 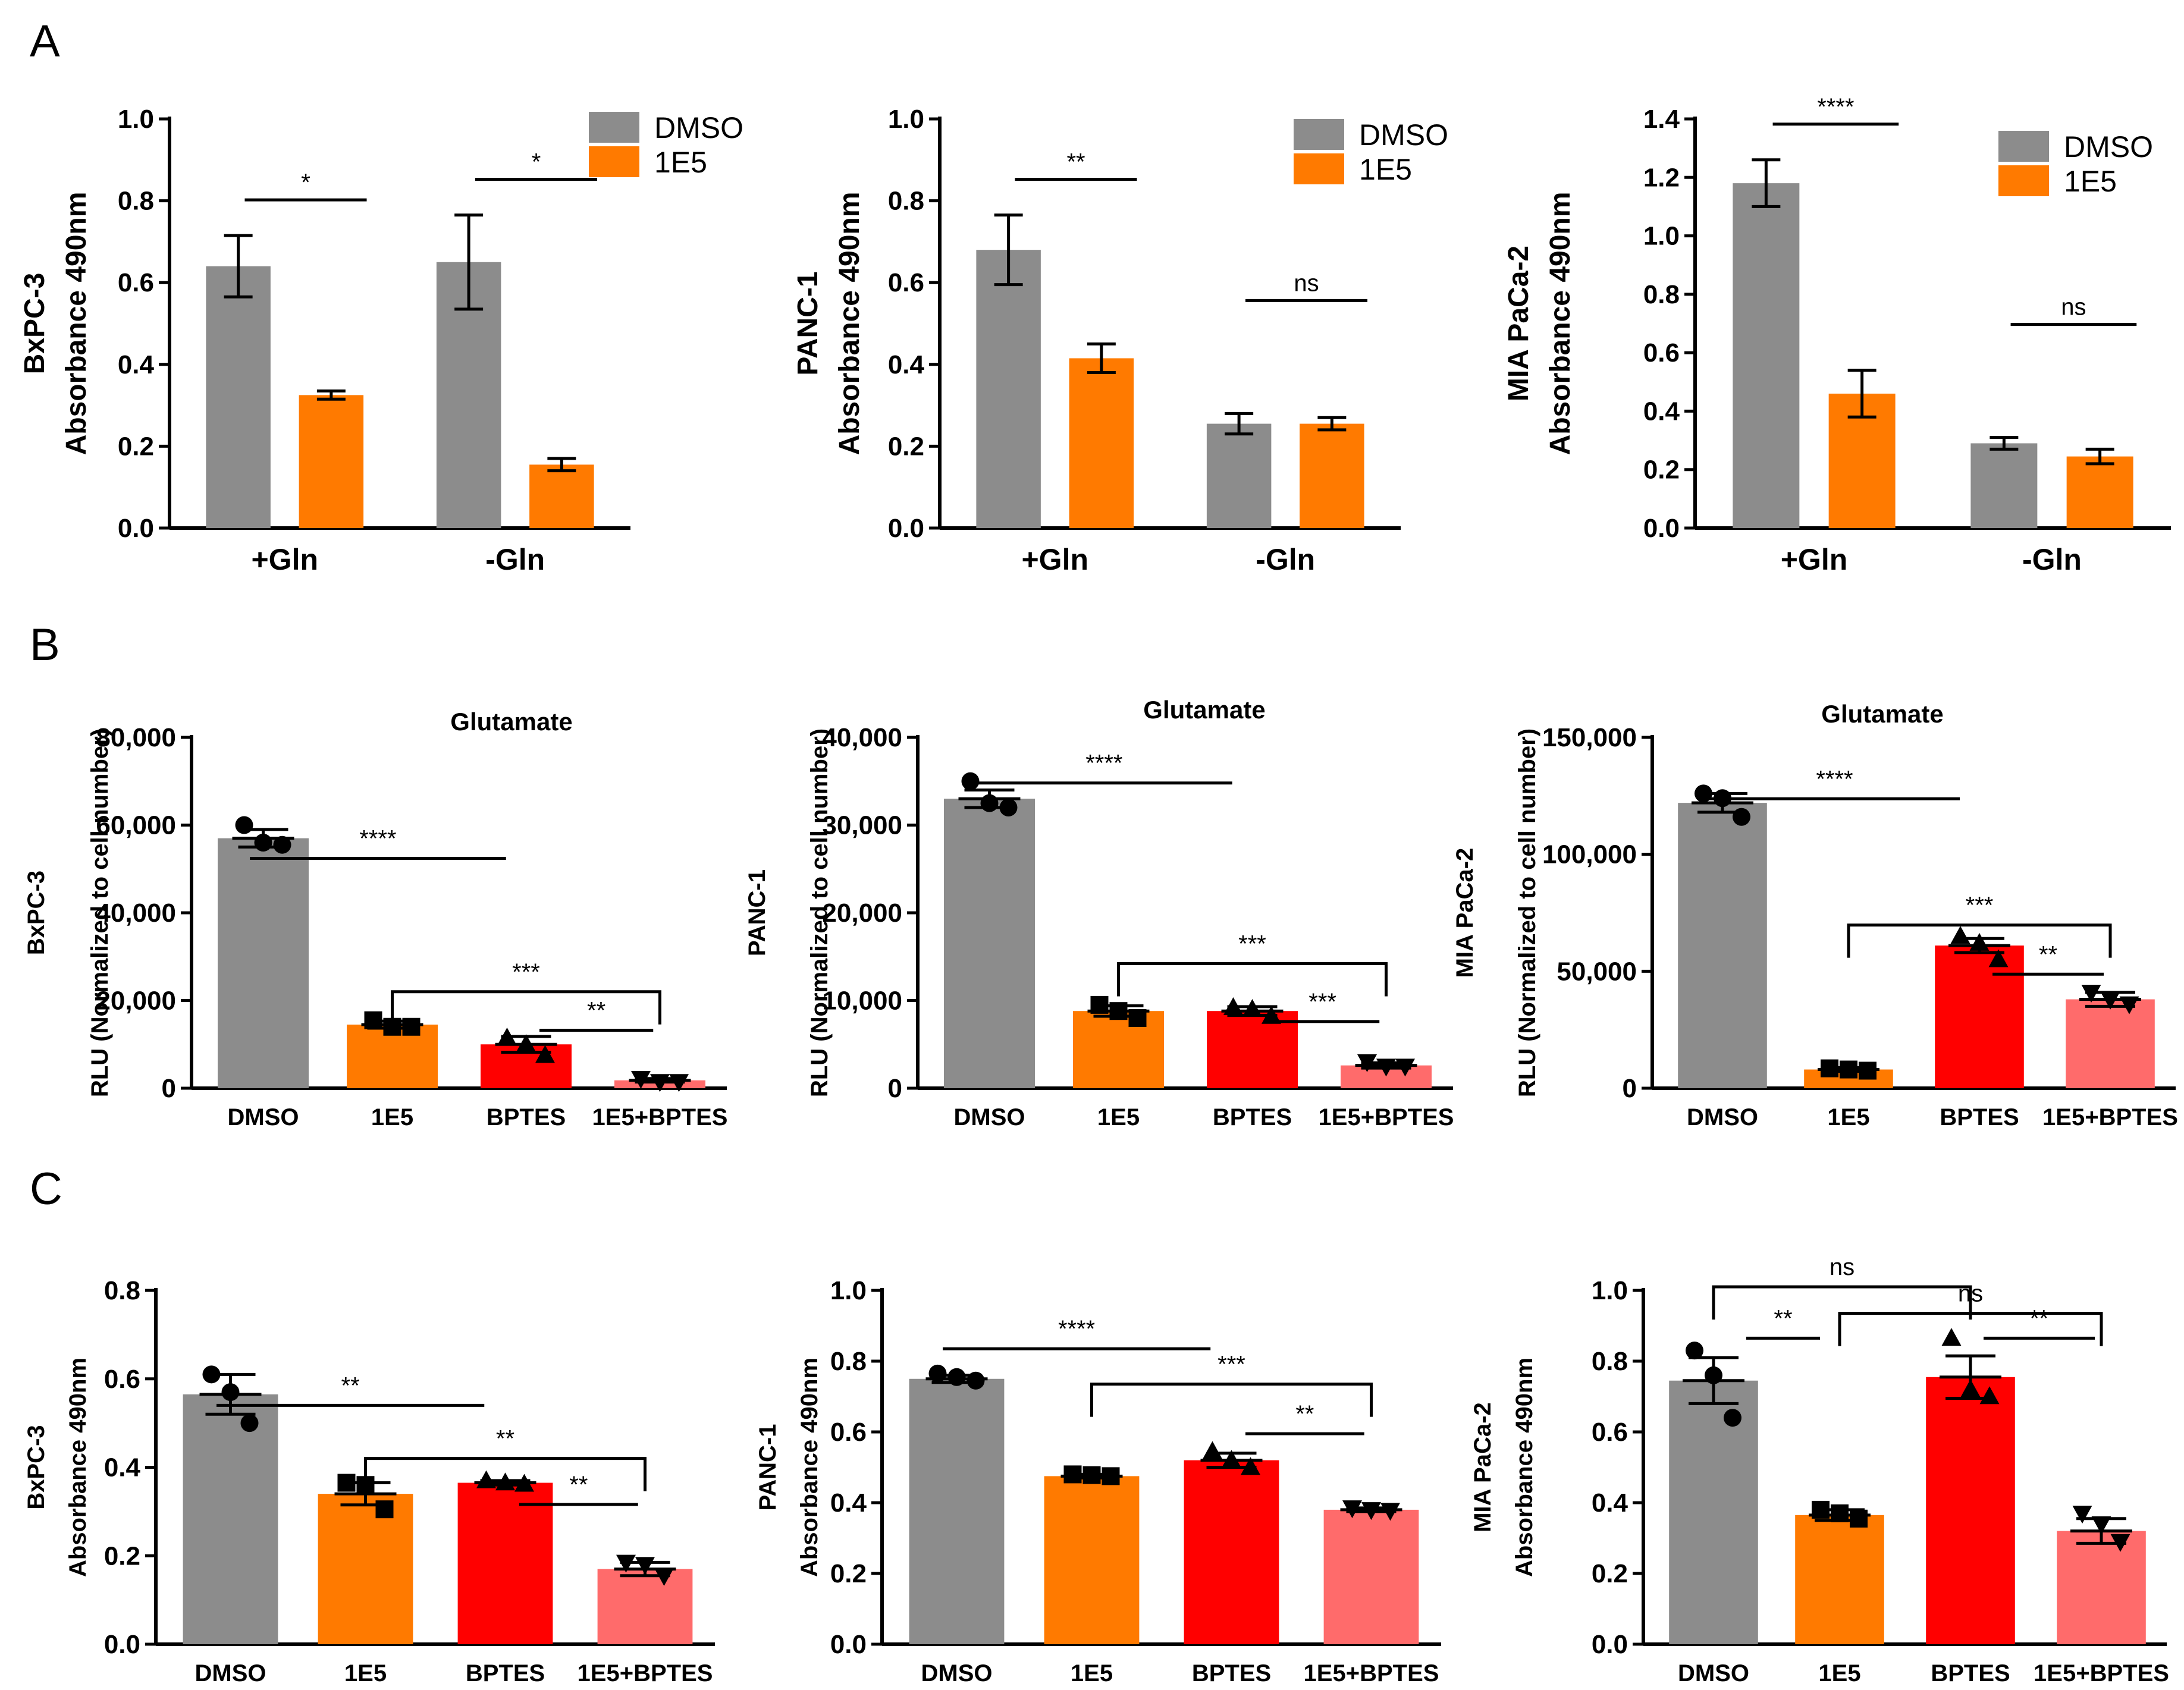 I want to click on y-tick-label: 1.4, so click(x=1661, y=119).